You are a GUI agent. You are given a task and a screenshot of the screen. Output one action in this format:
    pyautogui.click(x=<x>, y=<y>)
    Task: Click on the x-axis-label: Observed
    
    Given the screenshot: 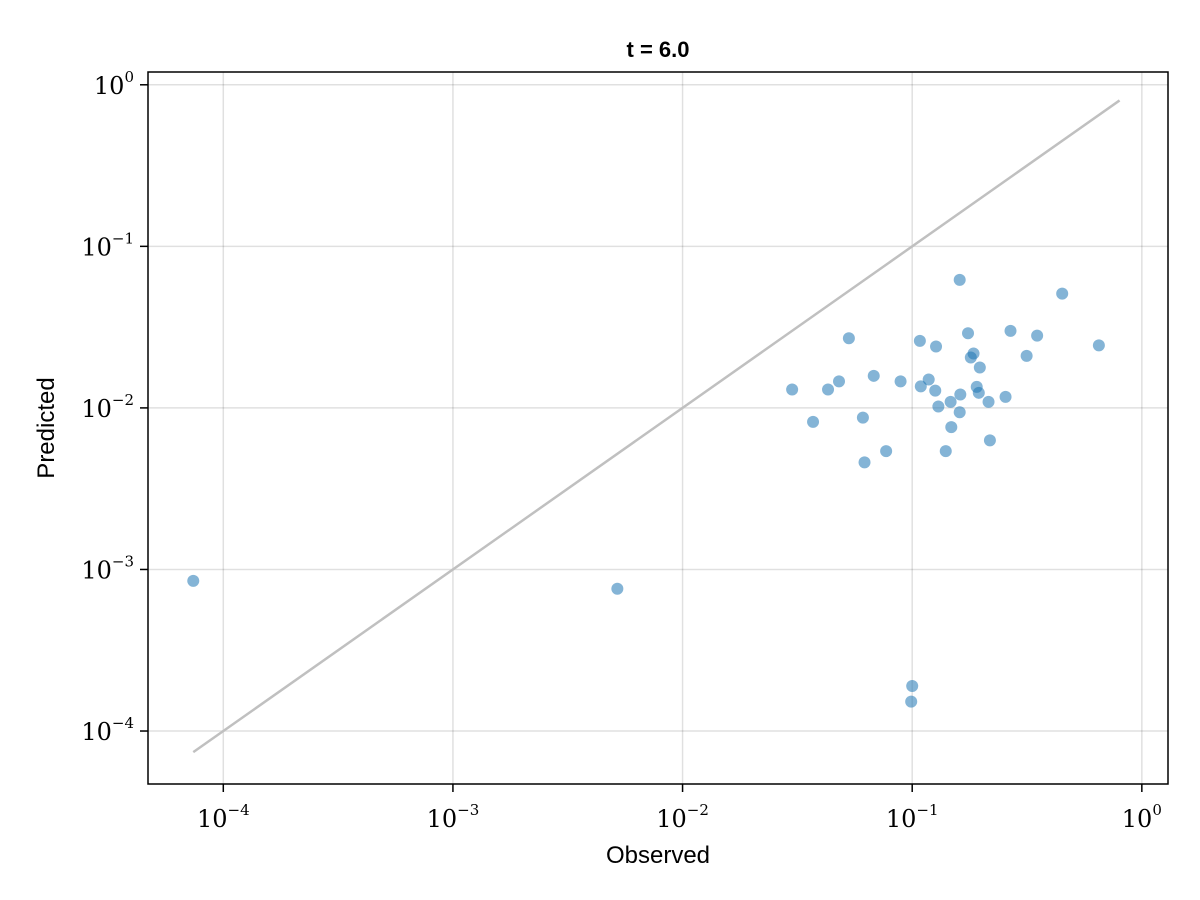 What is the action you would take?
    pyautogui.click(x=658, y=855)
    